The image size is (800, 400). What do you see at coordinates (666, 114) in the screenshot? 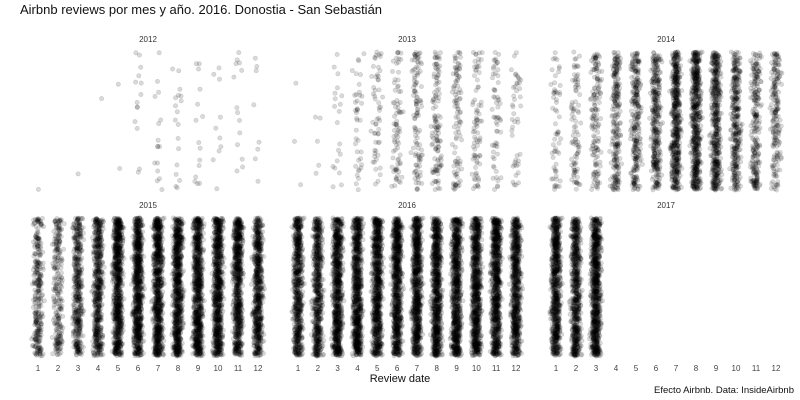
I see `panel-2014: 2014` at bounding box center [666, 114].